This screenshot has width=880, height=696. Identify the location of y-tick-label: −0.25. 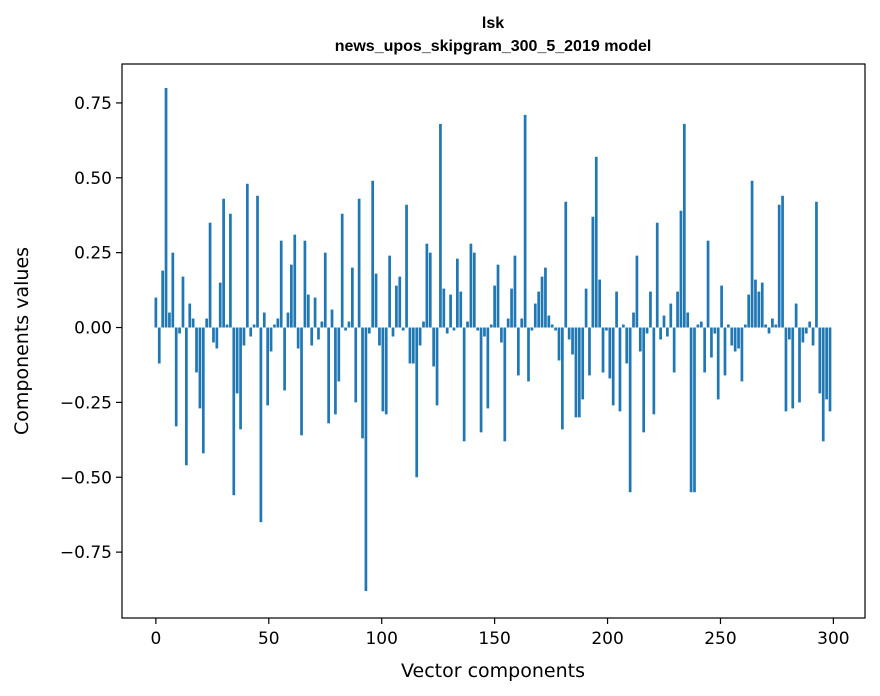
(86, 403).